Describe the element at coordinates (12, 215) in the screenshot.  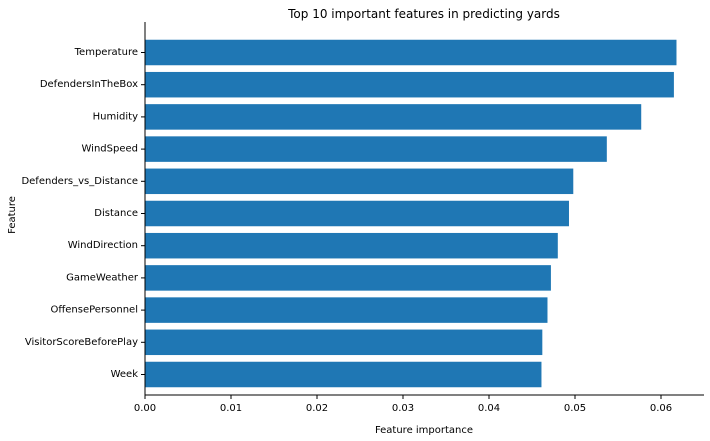
I see `y-axis-label: Feature` at that location.